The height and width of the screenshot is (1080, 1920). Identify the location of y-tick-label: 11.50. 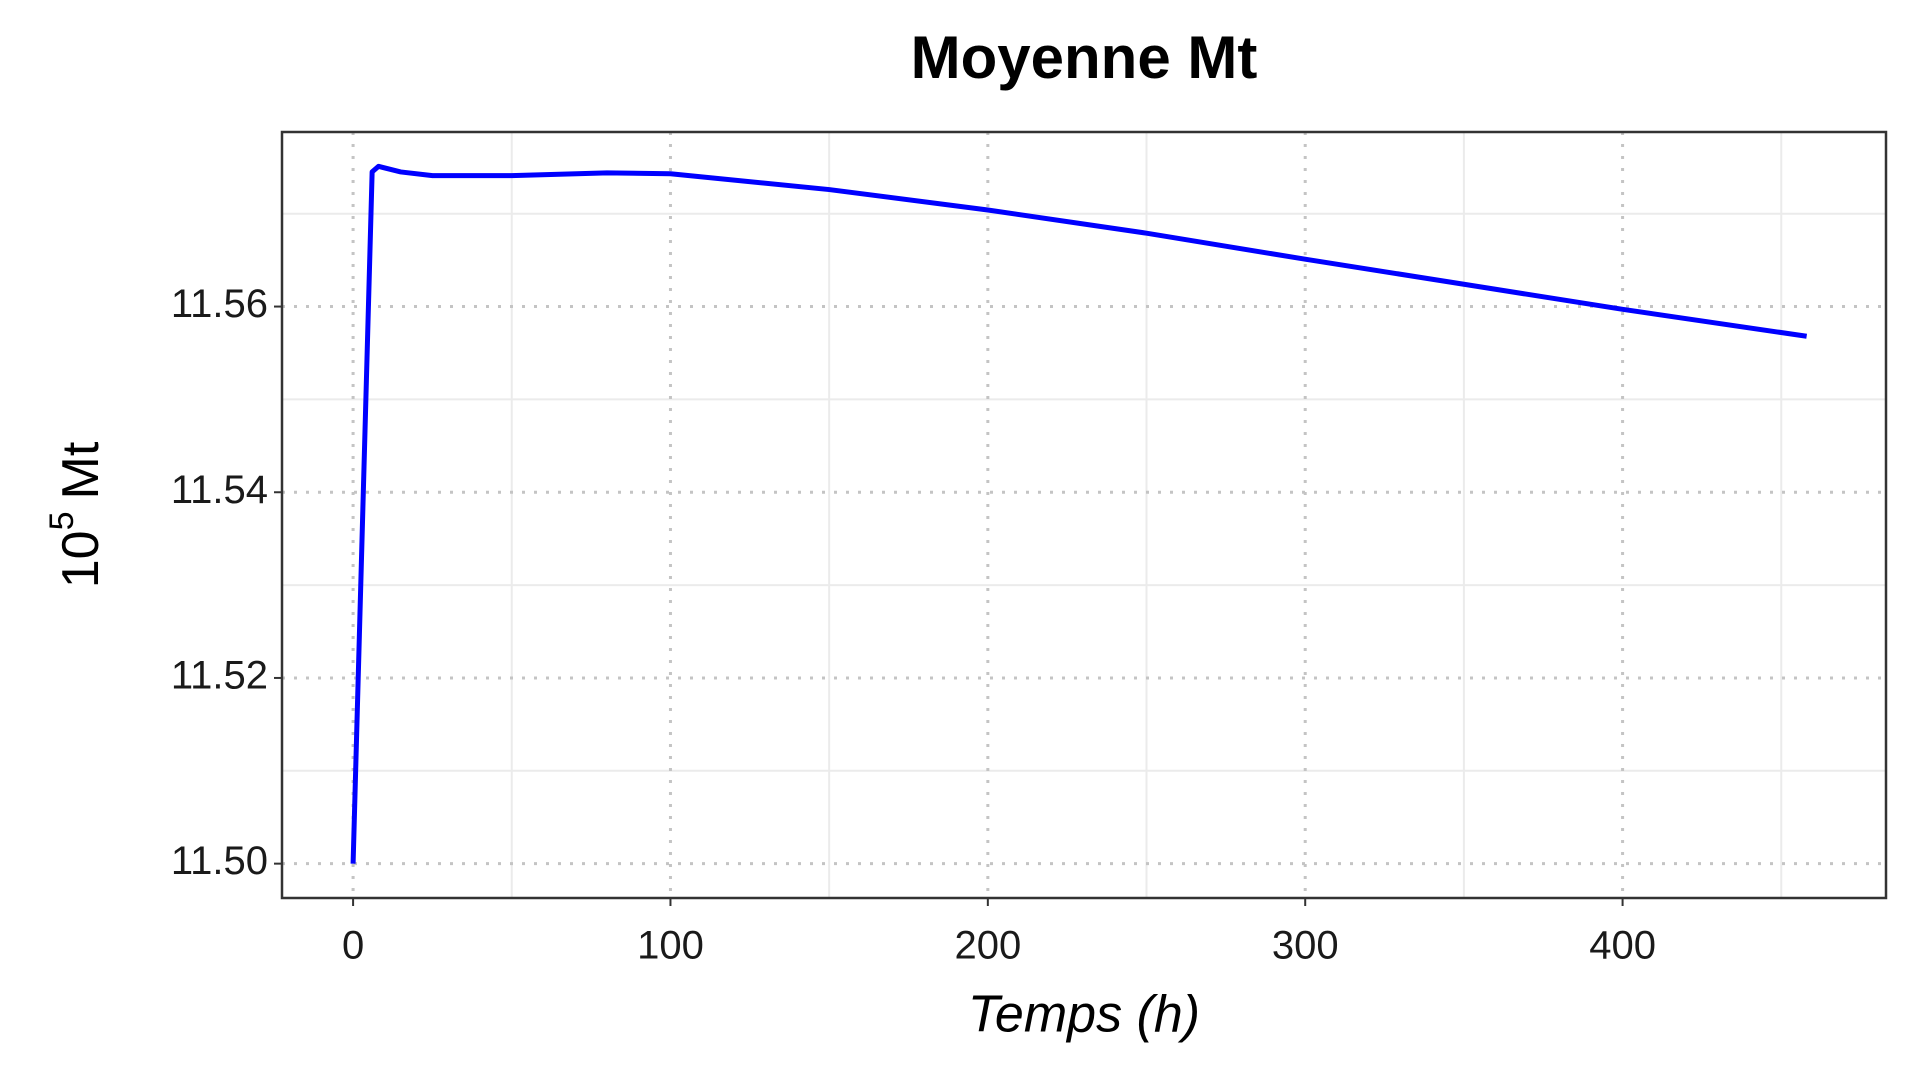
(219, 861).